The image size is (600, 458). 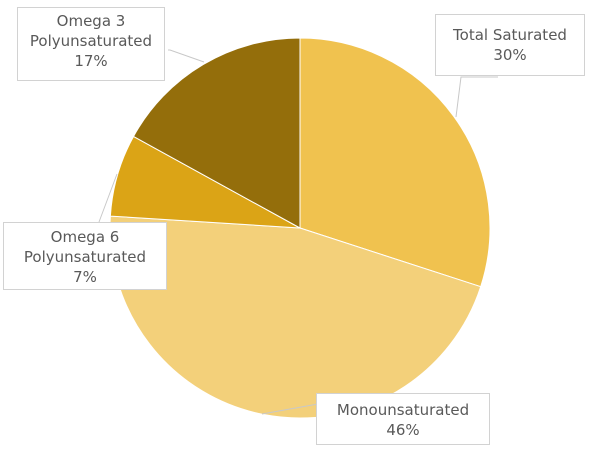 What do you see at coordinates (186, 56) in the screenshot?
I see `leader-line-omega3` at bounding box center [186, 56].